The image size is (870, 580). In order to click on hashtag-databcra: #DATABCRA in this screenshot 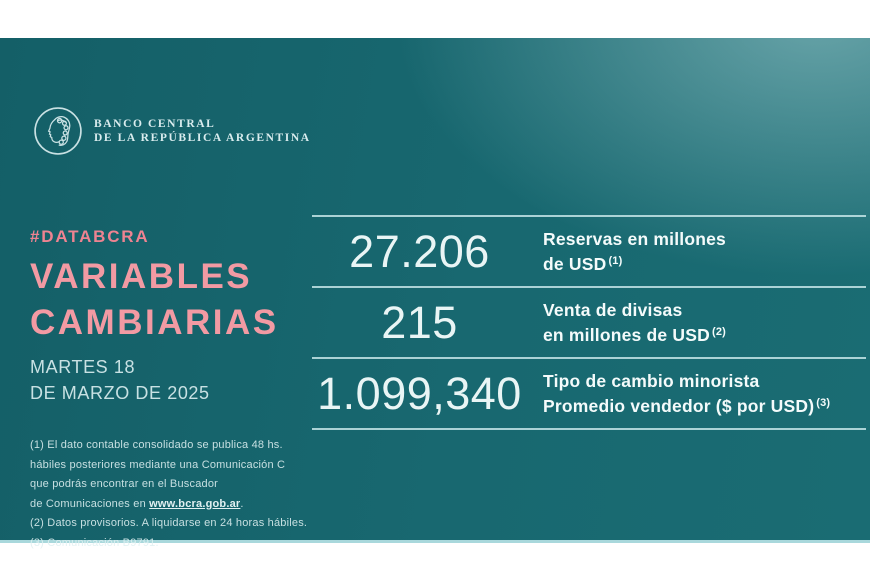, I will do `click(90, 236)`.